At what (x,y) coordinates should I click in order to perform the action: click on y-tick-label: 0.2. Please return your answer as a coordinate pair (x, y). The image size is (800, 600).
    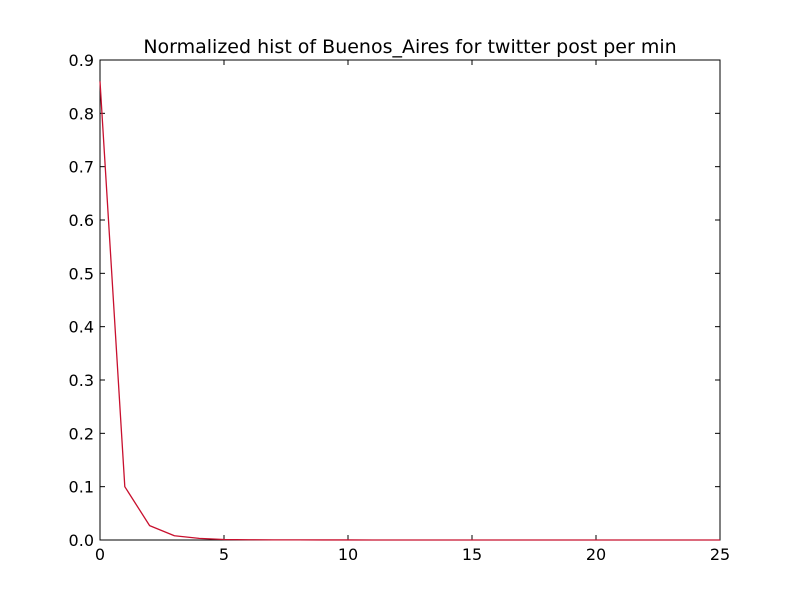
    Looking at the image, I should click on (81, 433).